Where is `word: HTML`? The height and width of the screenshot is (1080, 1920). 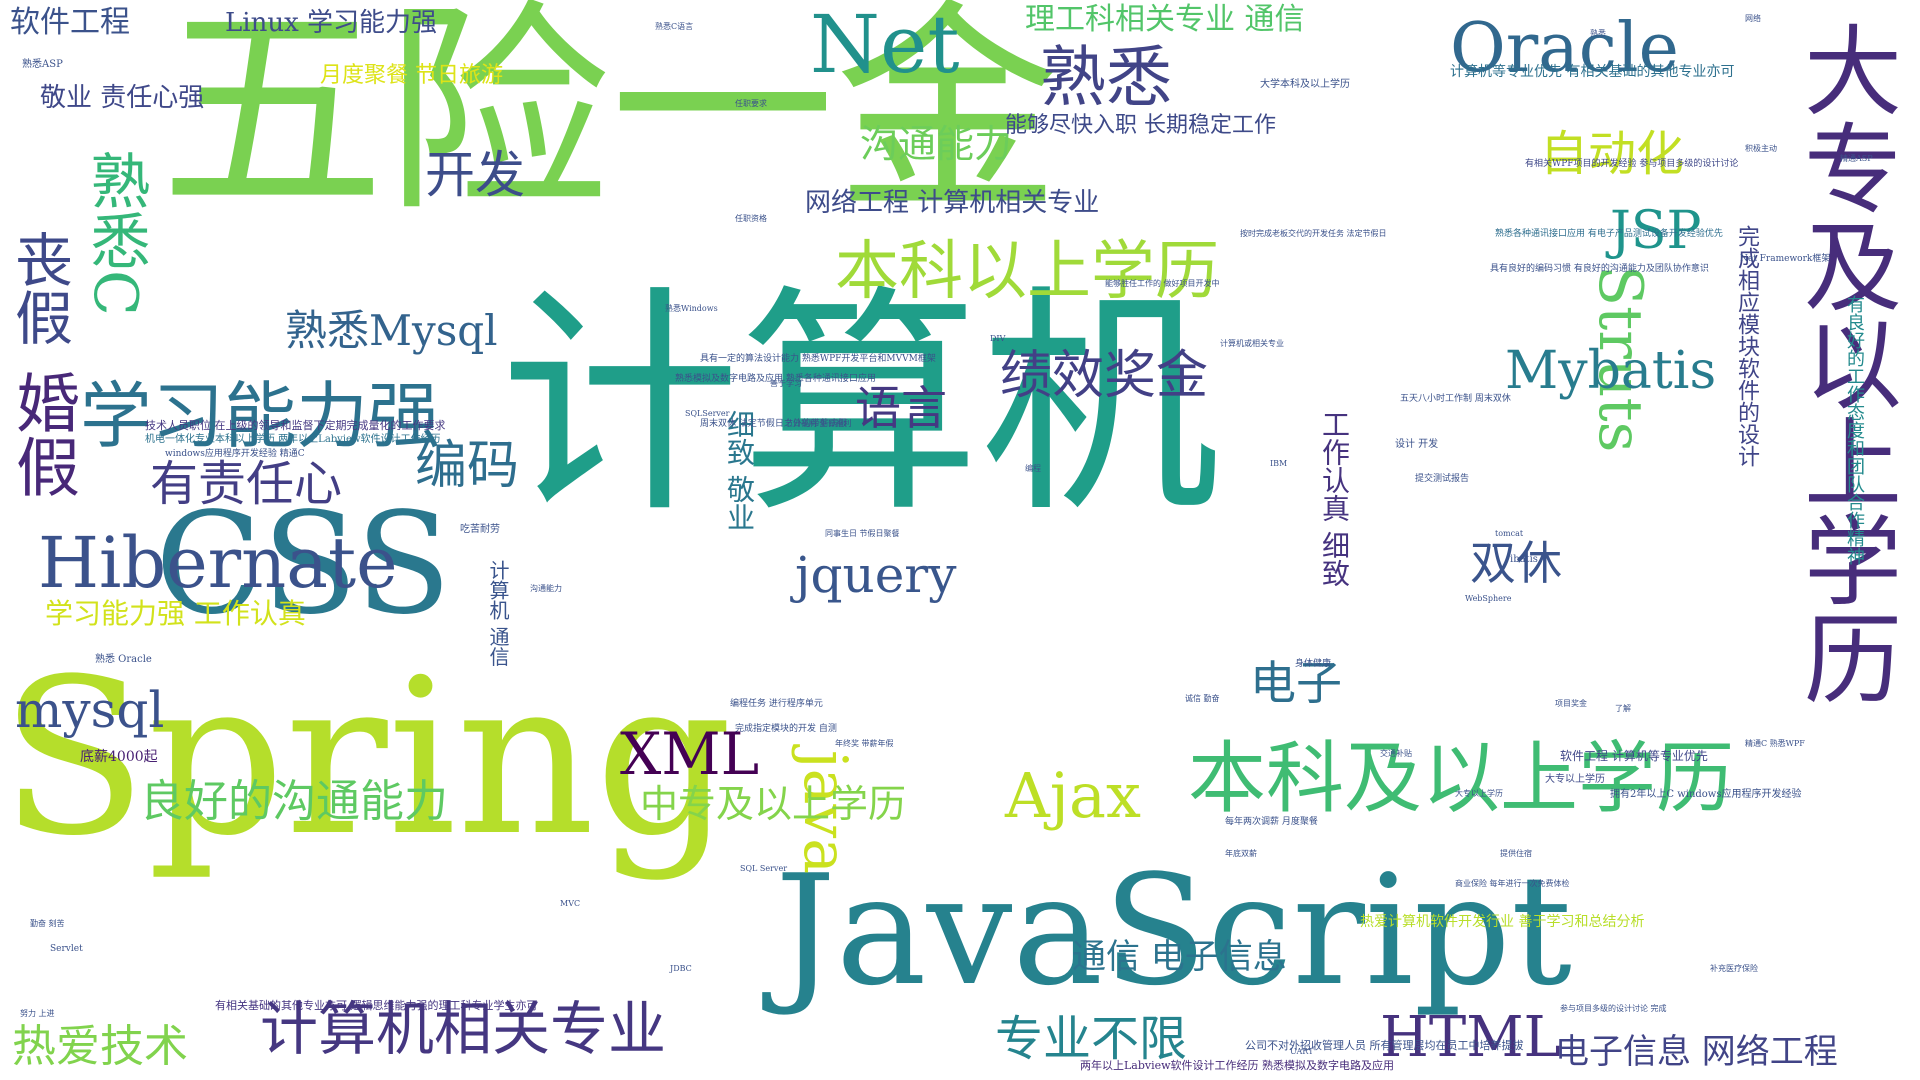
word: HTML is located at coordinates (1470, 1037).